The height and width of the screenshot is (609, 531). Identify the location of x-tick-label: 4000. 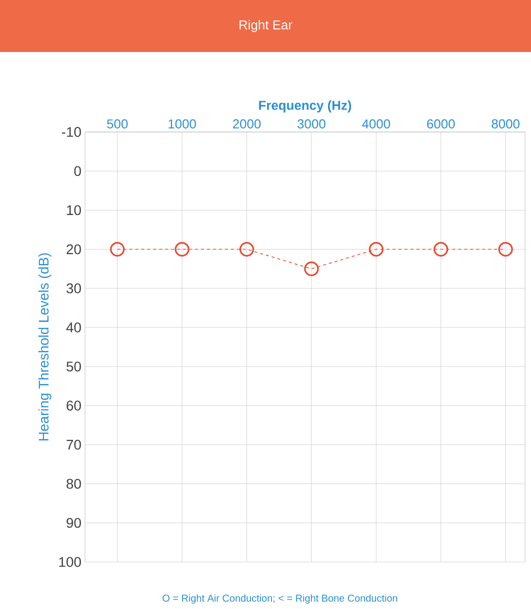
(376, 123).